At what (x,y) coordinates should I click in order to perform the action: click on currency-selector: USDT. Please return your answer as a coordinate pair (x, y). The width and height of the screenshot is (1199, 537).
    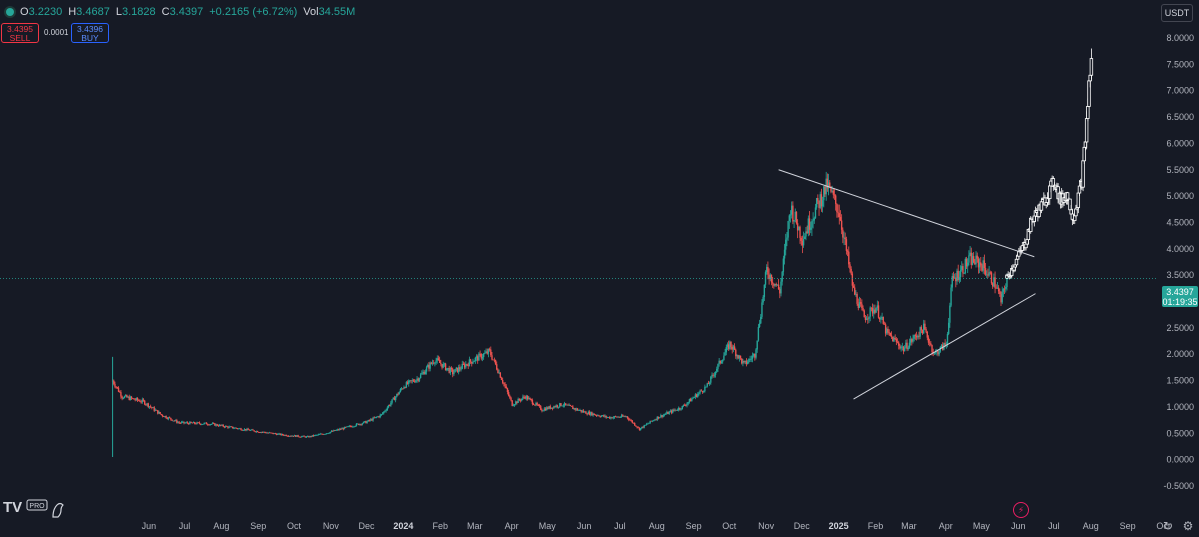
    Looking at the image, I should click on (1177, 13).